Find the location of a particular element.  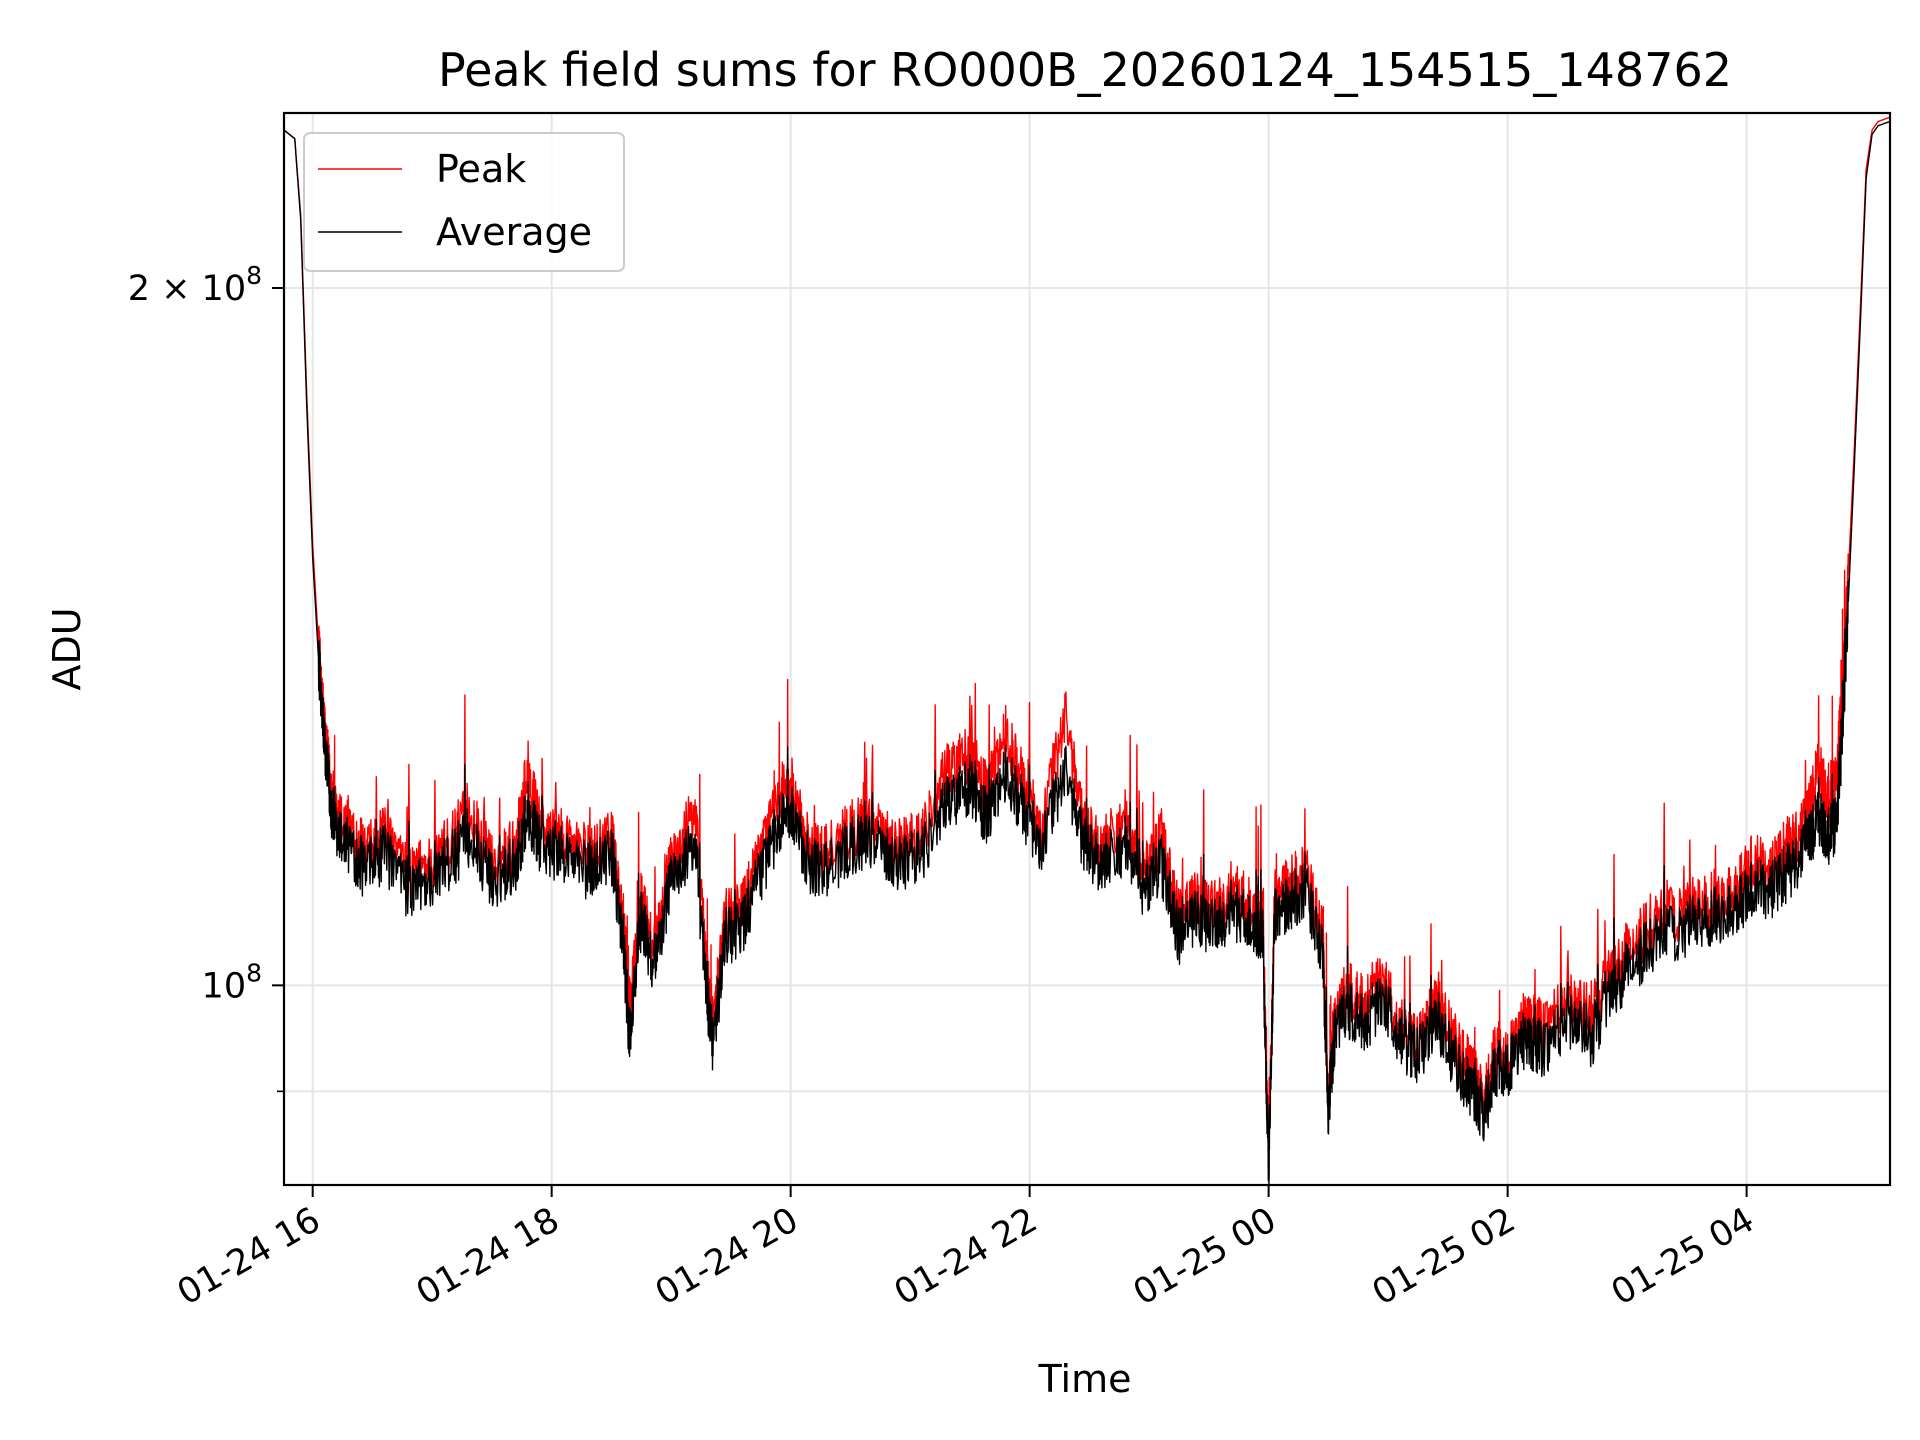

y-tick-label: 2 × 108 is located at coordinates (195, 285).